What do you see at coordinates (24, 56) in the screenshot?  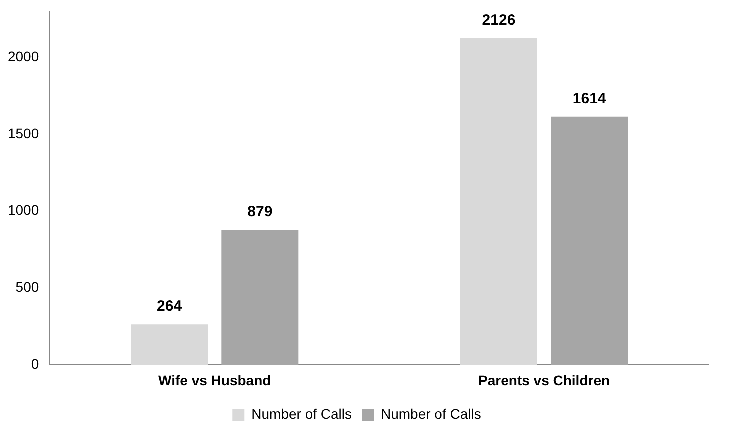 I see `y-tick-label: 2000` at bounding box center [24, 56].